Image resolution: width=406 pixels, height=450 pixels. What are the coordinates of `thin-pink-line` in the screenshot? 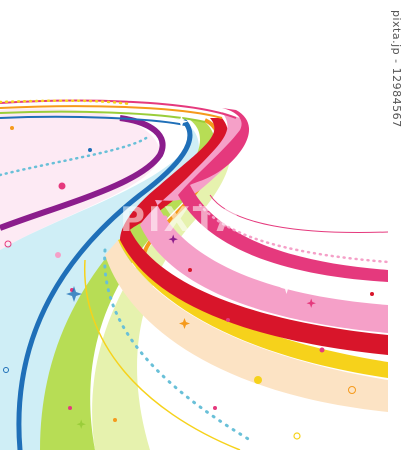 It's located at (299, 213).